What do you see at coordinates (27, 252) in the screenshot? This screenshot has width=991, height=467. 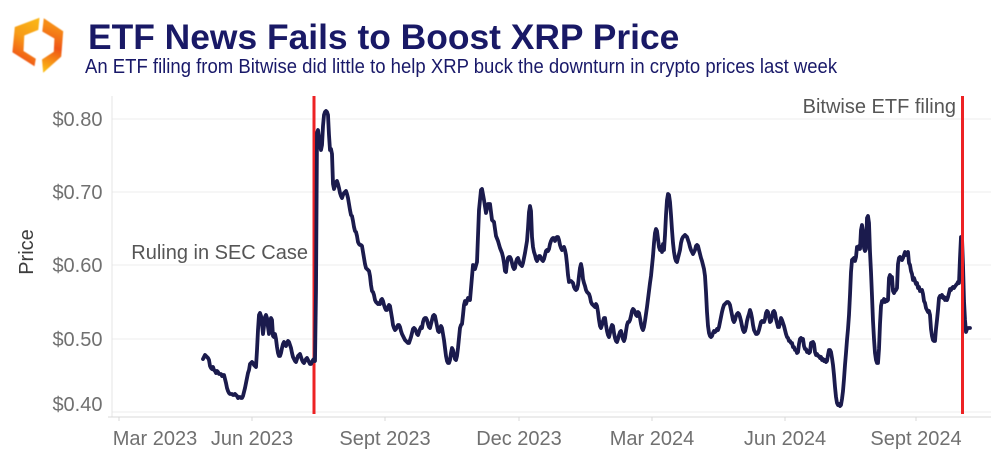 I see `svg-text: Price` at bounding box center [27, 252].